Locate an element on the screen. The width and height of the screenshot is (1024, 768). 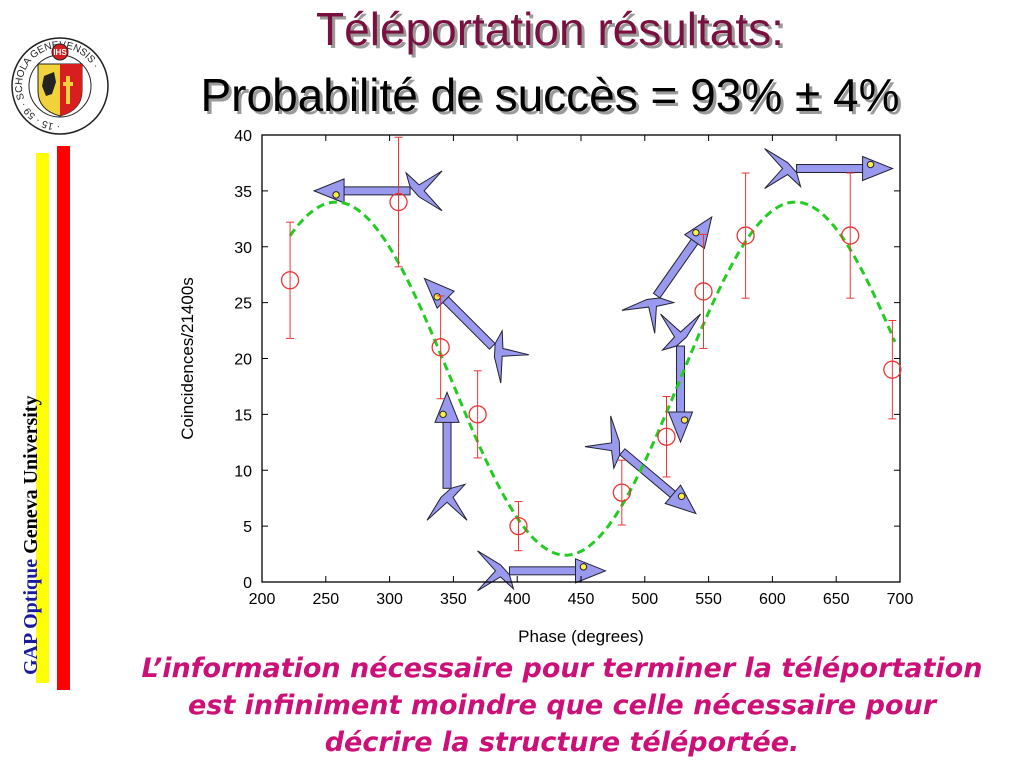
x-tick-label: 350 is located at coordinates (453, 599).